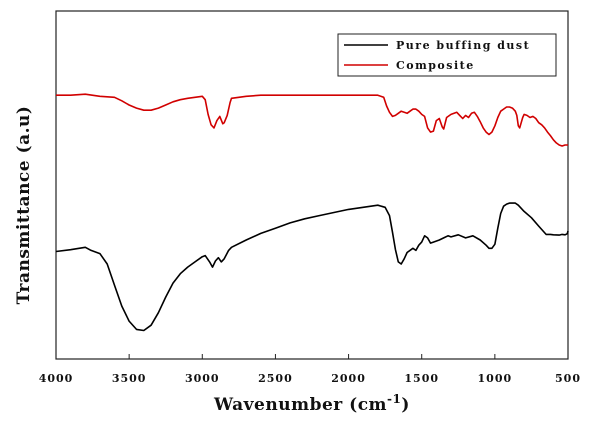  I want to click on x-tick-label-3500: 3500, so click(129, 378).